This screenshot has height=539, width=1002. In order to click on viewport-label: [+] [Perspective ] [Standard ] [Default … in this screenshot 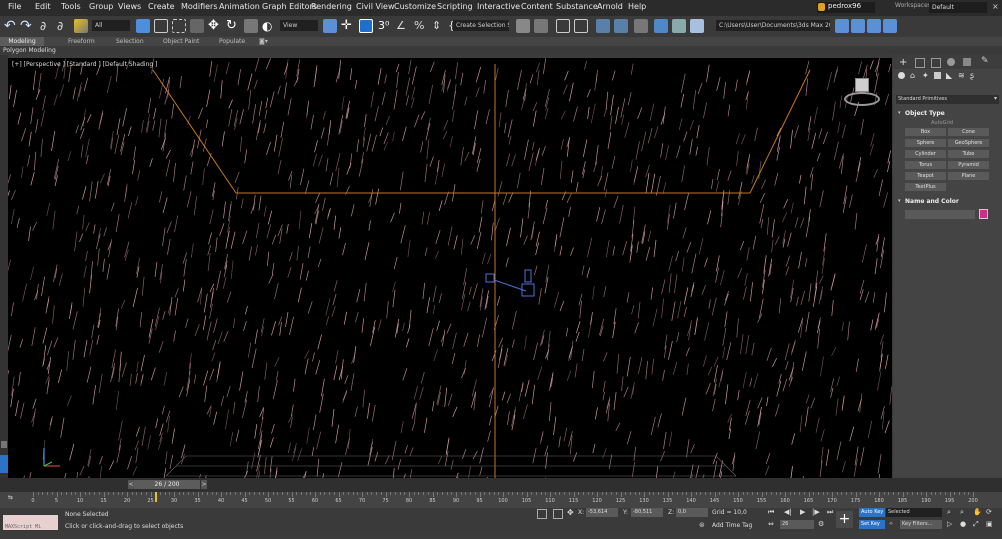, I will do `click(85, 64)`.